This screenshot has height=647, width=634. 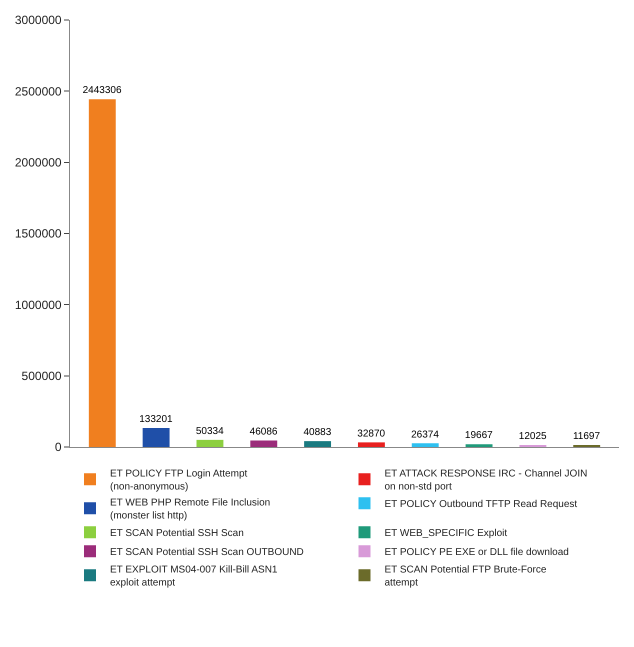 I want to click on legend-label: ET EXPLOIT MS04-007 Kill-Bill ASN1 exploit attempt, so click(x=194, y=576).